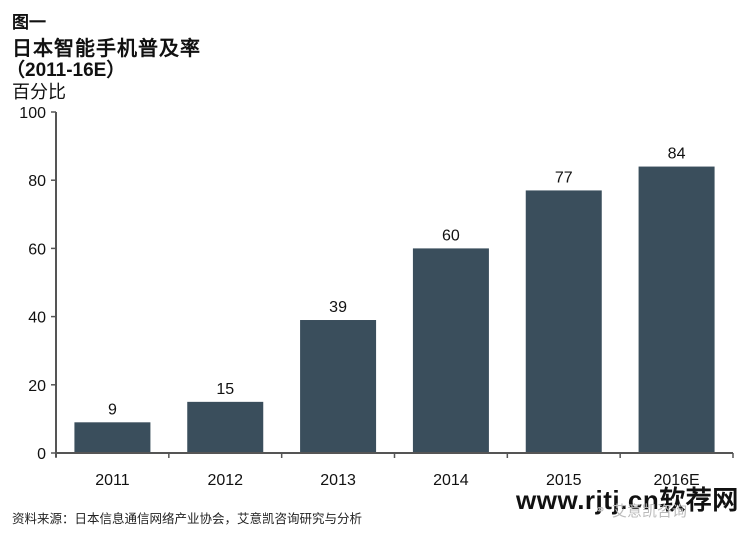  I want to click on chart-title: 日本智能手机普及率, so click(106, 49).